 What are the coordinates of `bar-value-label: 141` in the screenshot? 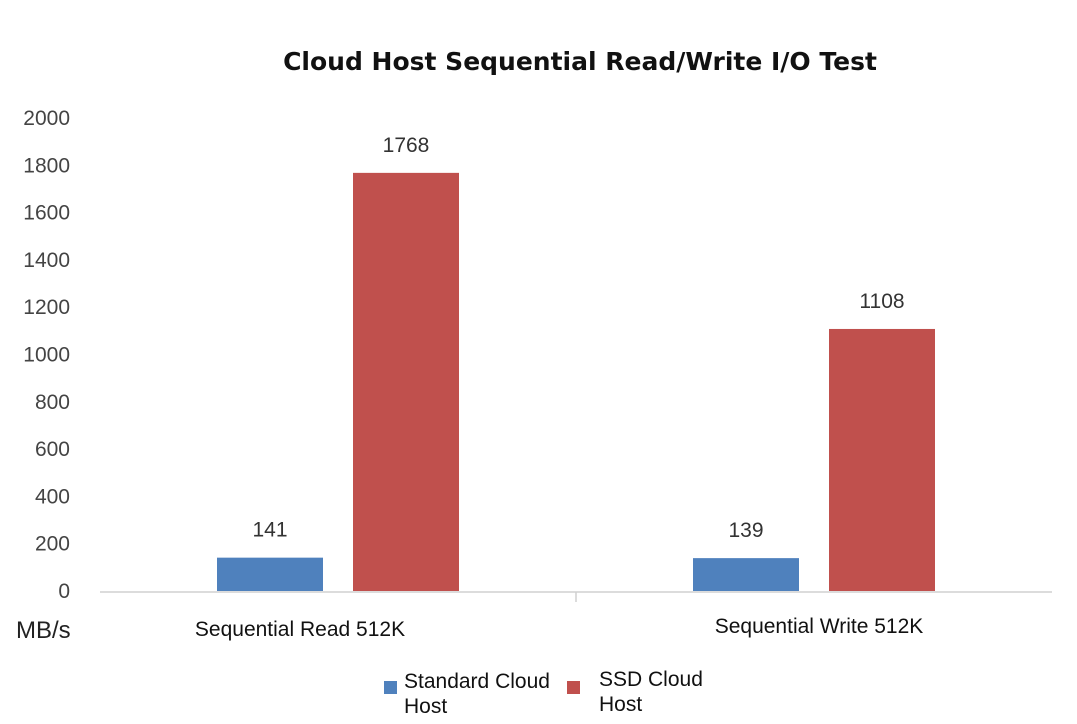 It's located at (269, 530).